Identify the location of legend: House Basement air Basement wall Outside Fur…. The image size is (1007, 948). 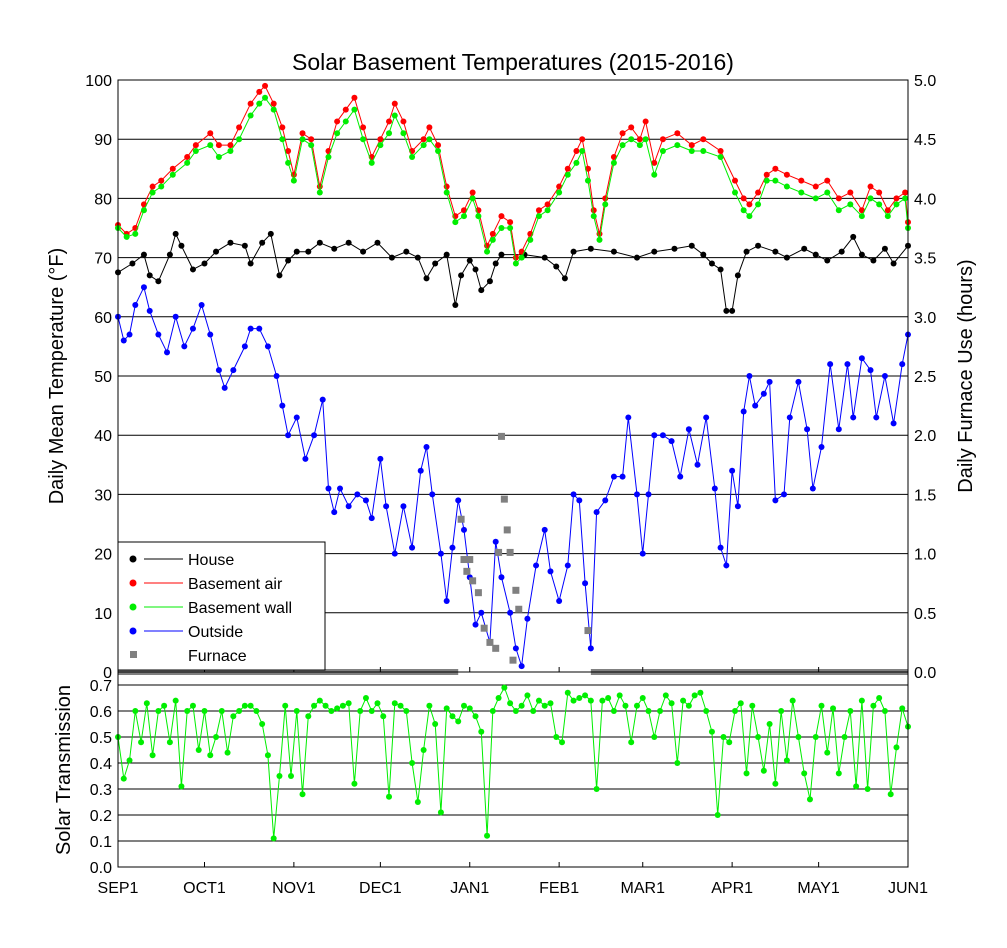
(221, 606).